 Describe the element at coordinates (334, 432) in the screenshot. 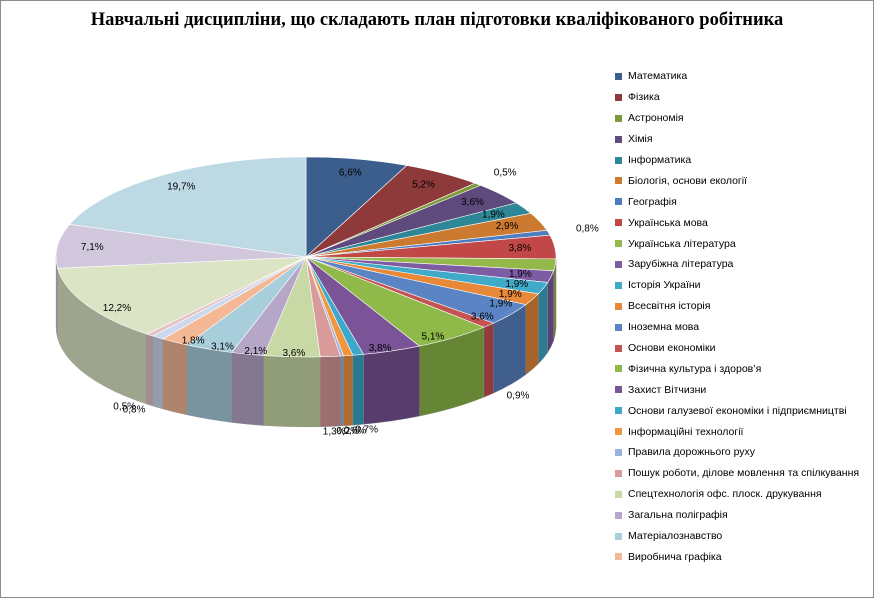

I see `data-label: 1,3%` at that location.